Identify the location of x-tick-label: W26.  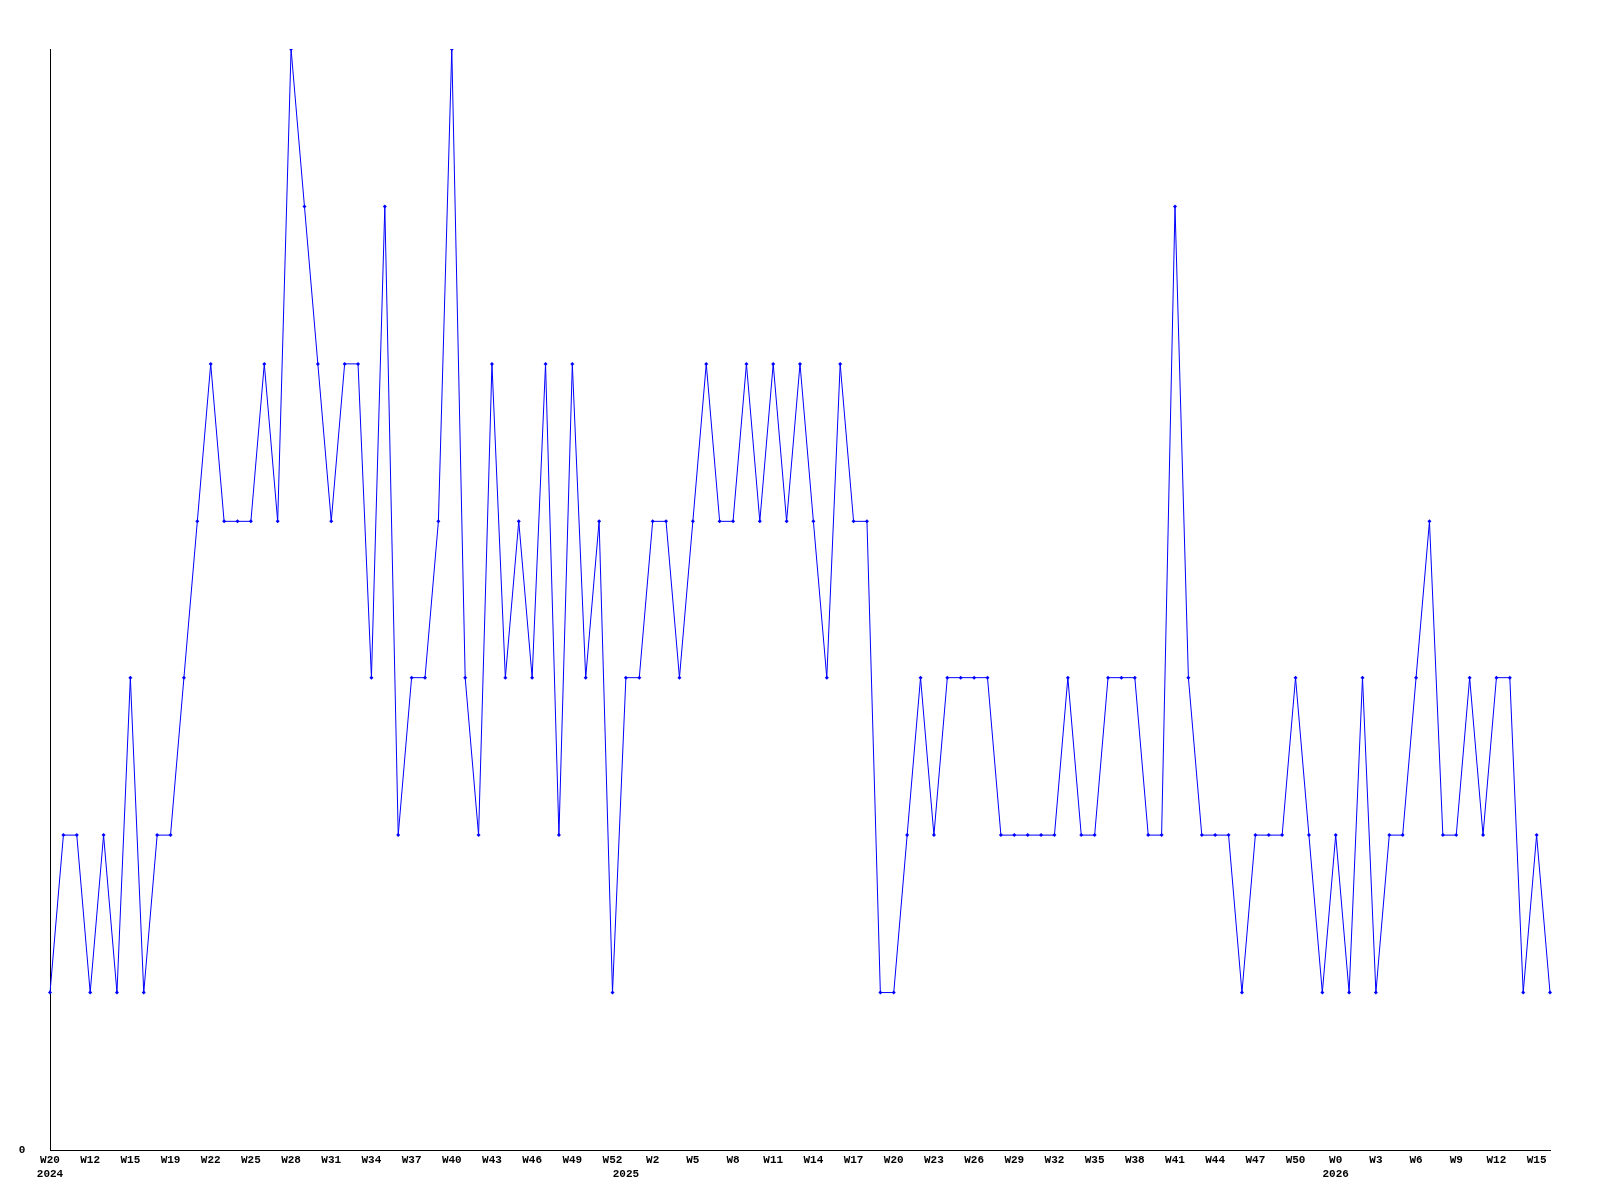
(974, 1160).